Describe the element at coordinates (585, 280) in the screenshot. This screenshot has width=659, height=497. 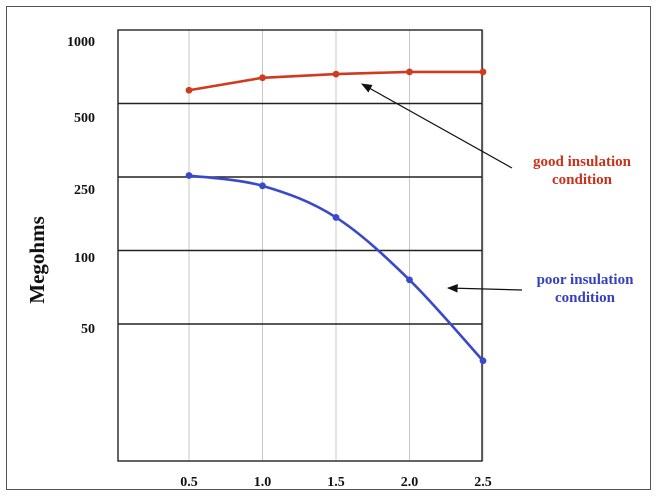
I see `annotation-label: poor insulation` at that location.